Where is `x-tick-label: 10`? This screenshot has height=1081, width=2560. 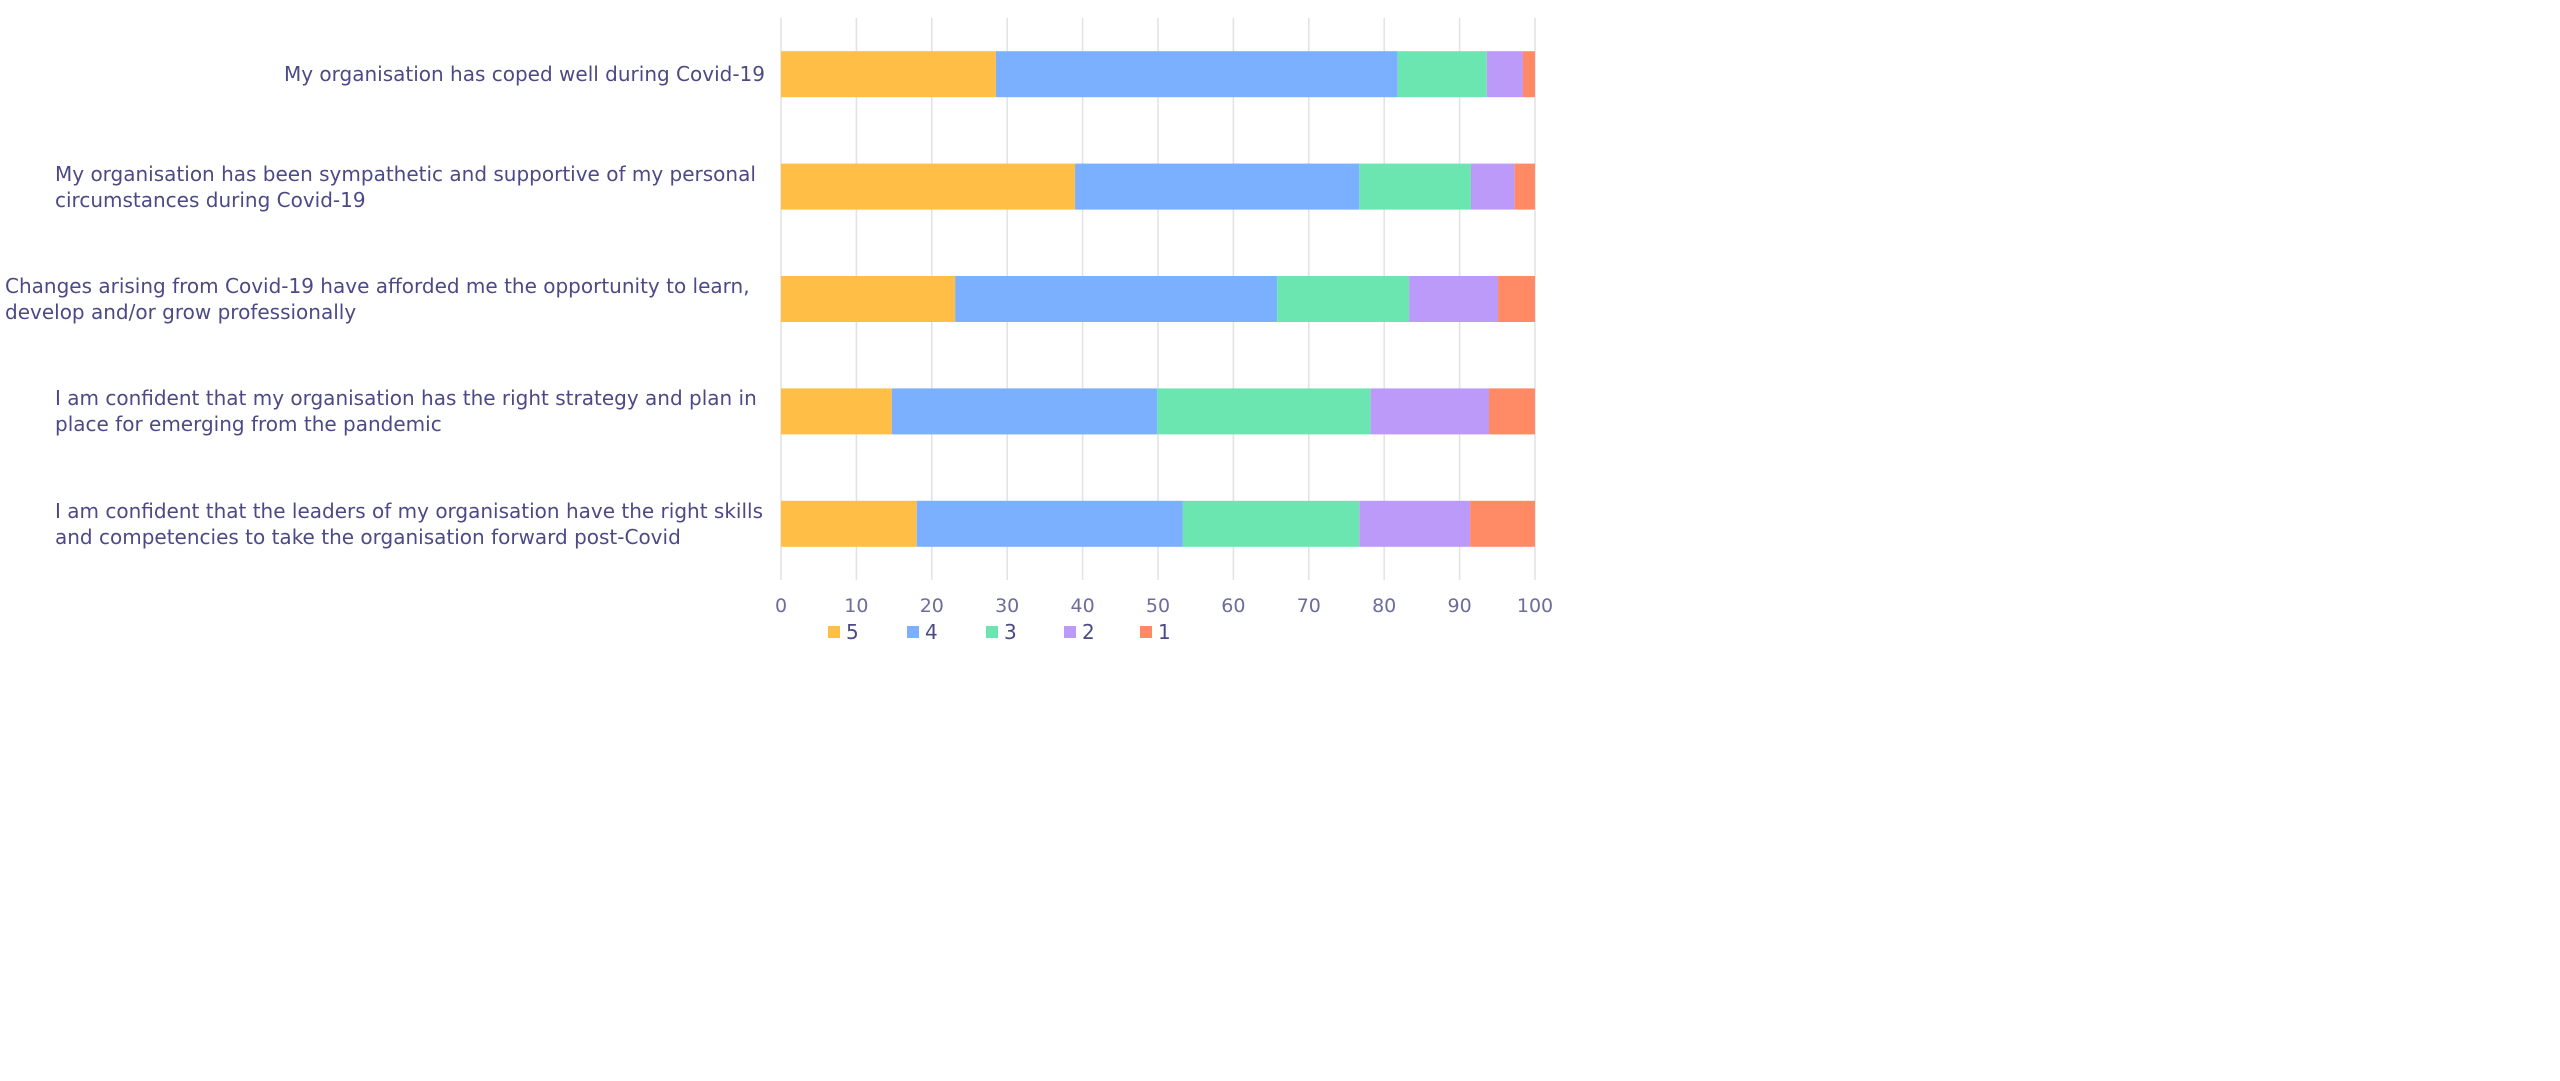 x-tick-label: 10 is located at coordinates (856, 606).